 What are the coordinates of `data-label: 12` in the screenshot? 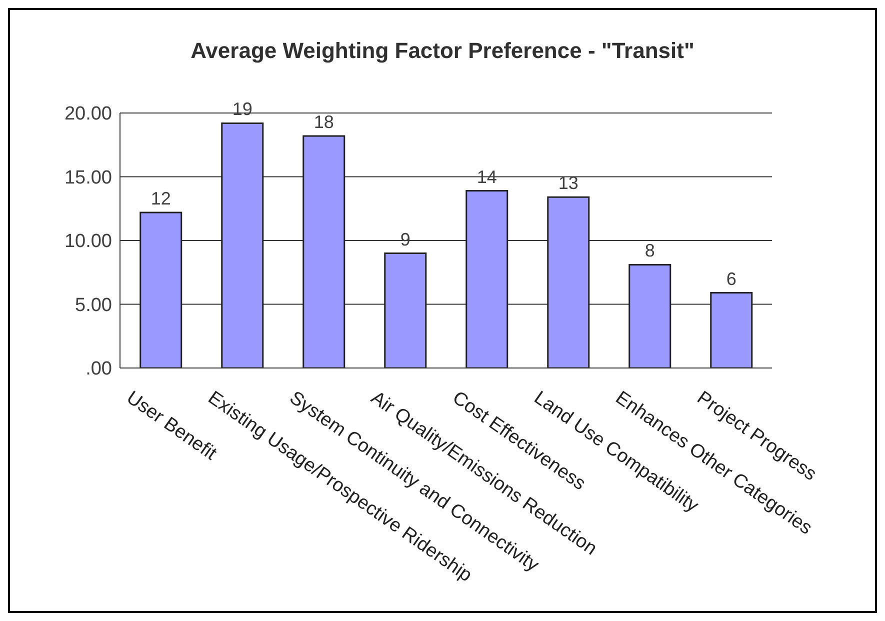 It's located at (160, 198).